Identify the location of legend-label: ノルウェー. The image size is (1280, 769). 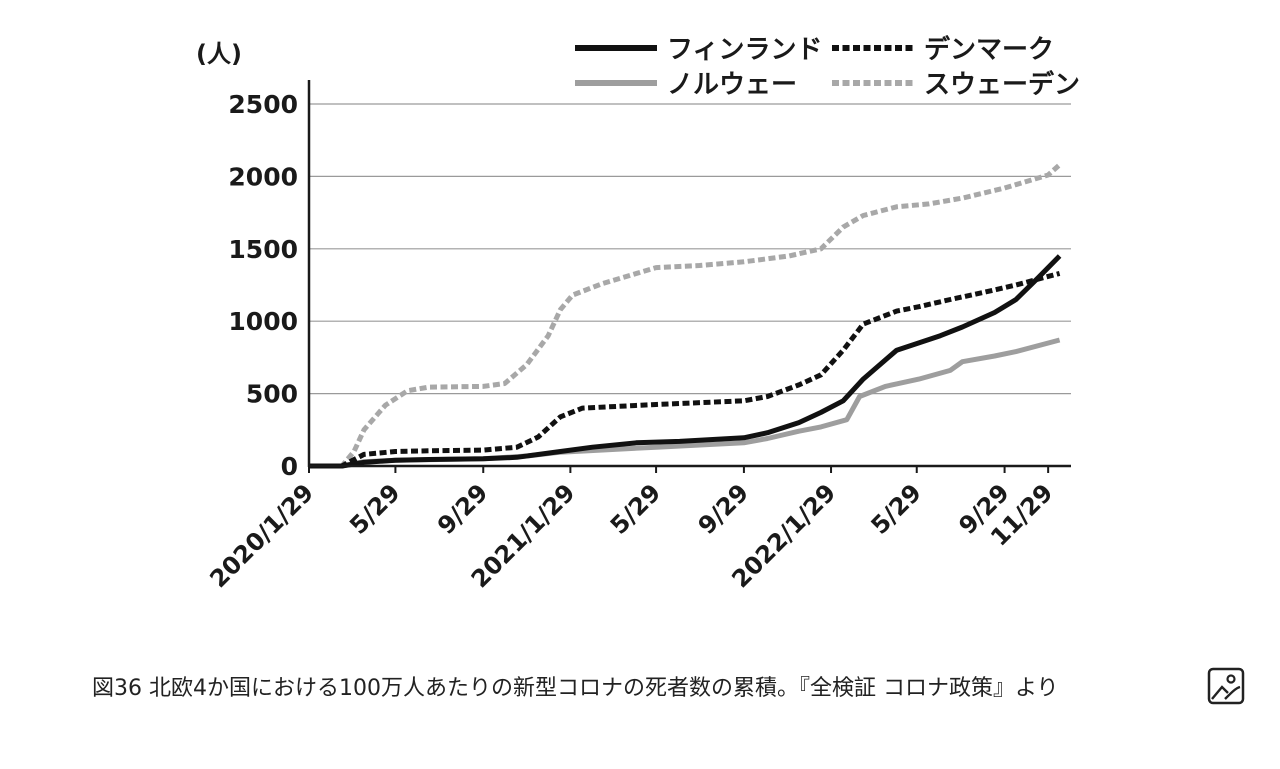
(732, 85).